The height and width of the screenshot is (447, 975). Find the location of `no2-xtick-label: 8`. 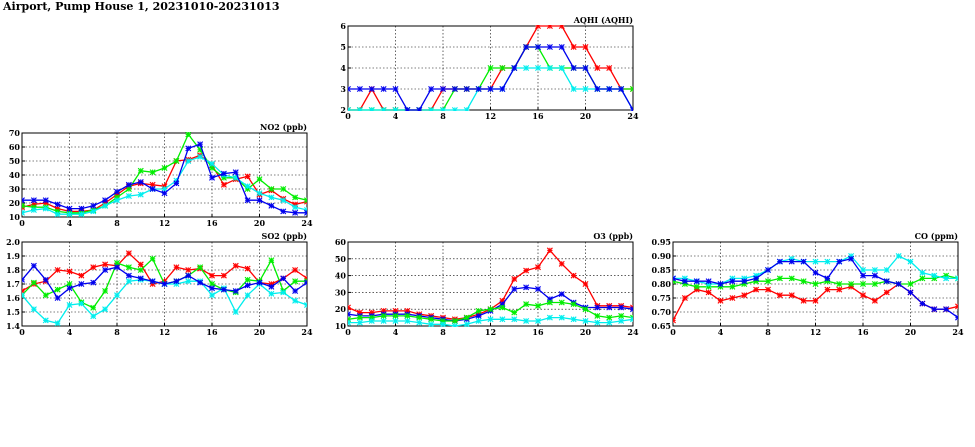

no2-xtick-label: 8 is located at coordinates (117, 223).